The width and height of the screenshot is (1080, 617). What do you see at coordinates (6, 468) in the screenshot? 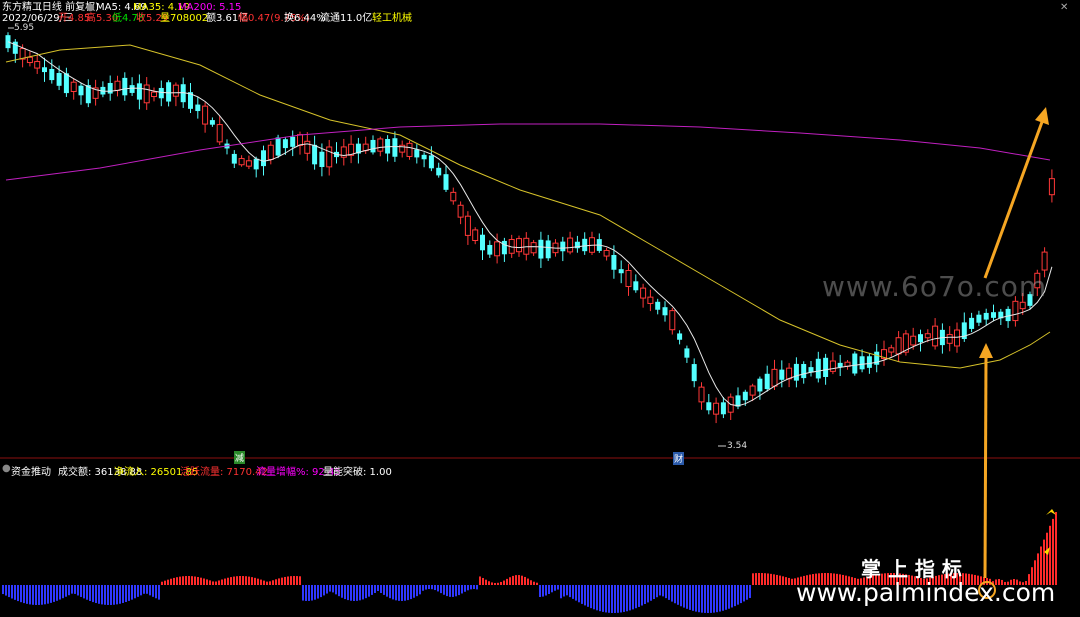
I see `settings-icon: ●` at bounding box center [6, 468].